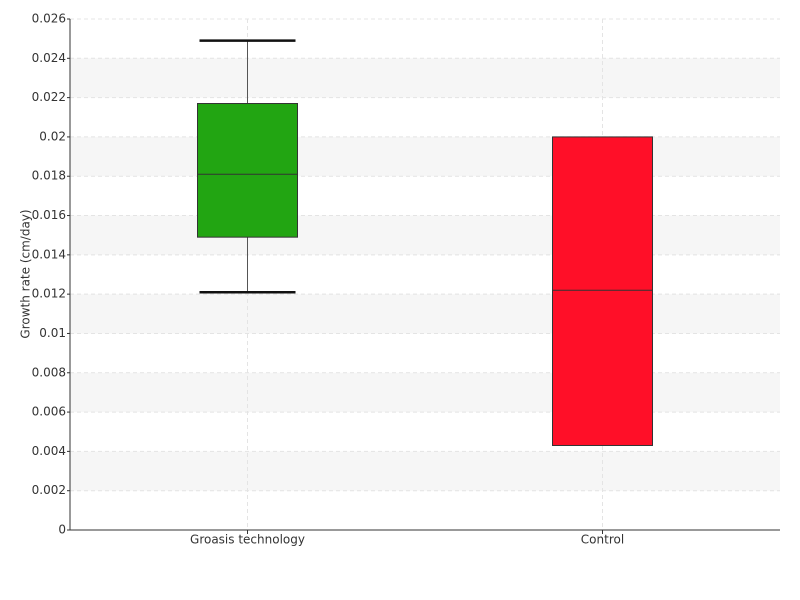 Image resolution: width=800 pixels, height=600 pixels. I want to click on y-tick-label: 0.01, so click(52, 333).